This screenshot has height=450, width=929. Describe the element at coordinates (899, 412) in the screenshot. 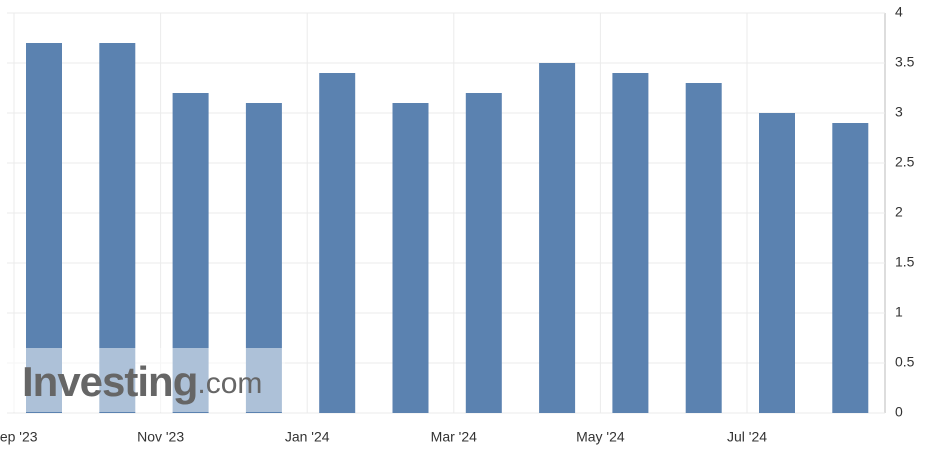

I see `y-tick-label: 0` at that location.